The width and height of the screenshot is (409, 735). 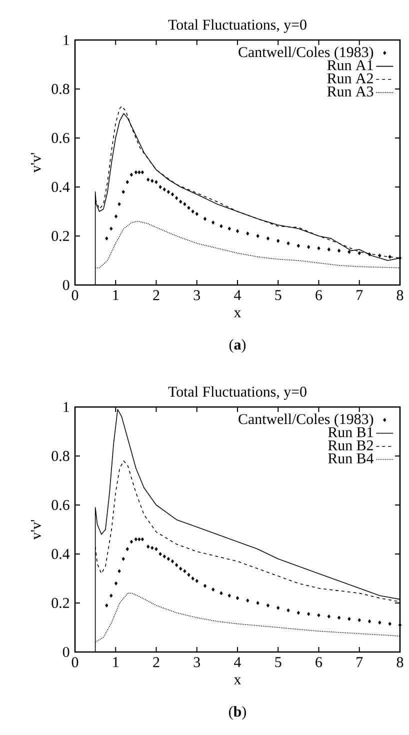 I want to click on legend-label: Run B1, so click(x=350, y=432).